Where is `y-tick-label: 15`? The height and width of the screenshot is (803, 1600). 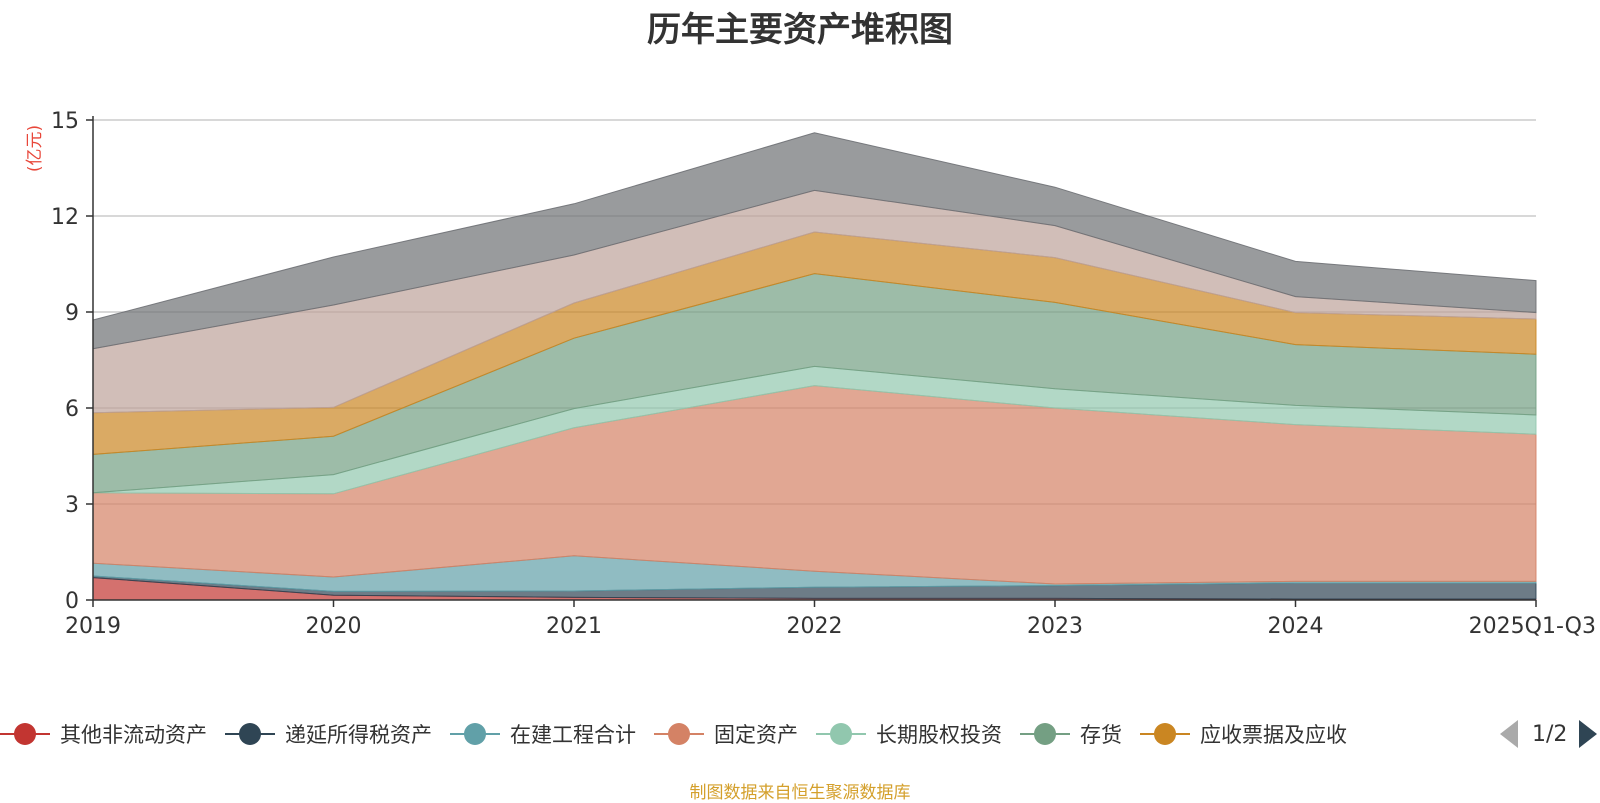
y-tick-label: 15 is located at coordinates (65, 121).